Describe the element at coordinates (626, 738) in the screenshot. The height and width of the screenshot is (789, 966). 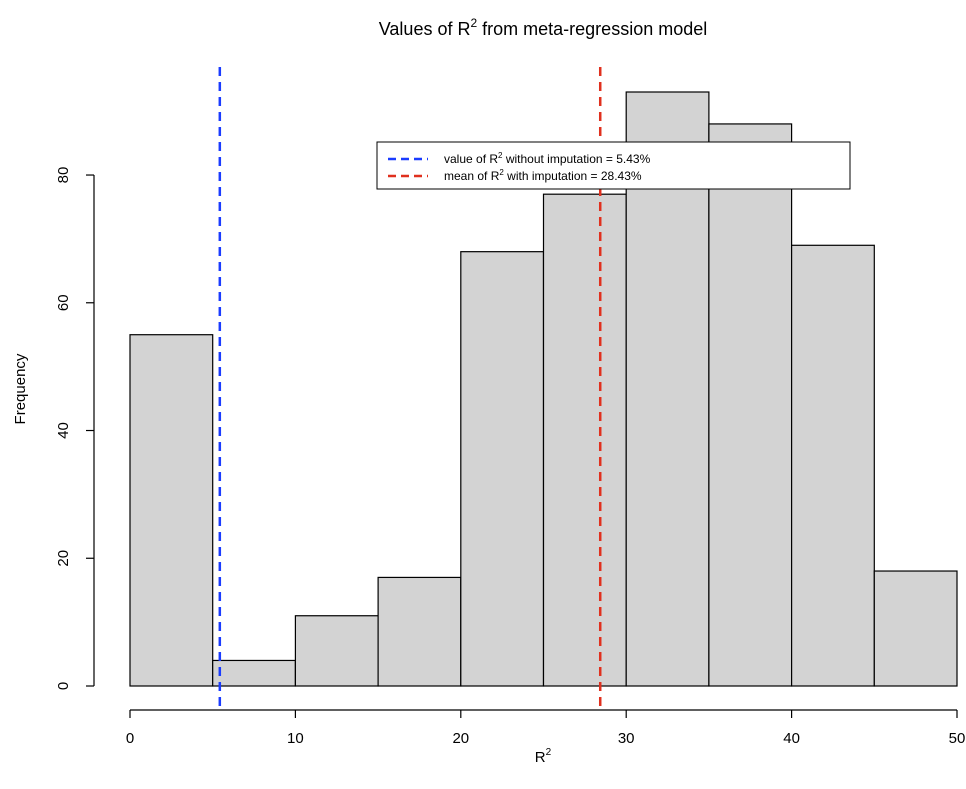
I see `x-tick-label-30: 30` at that location.